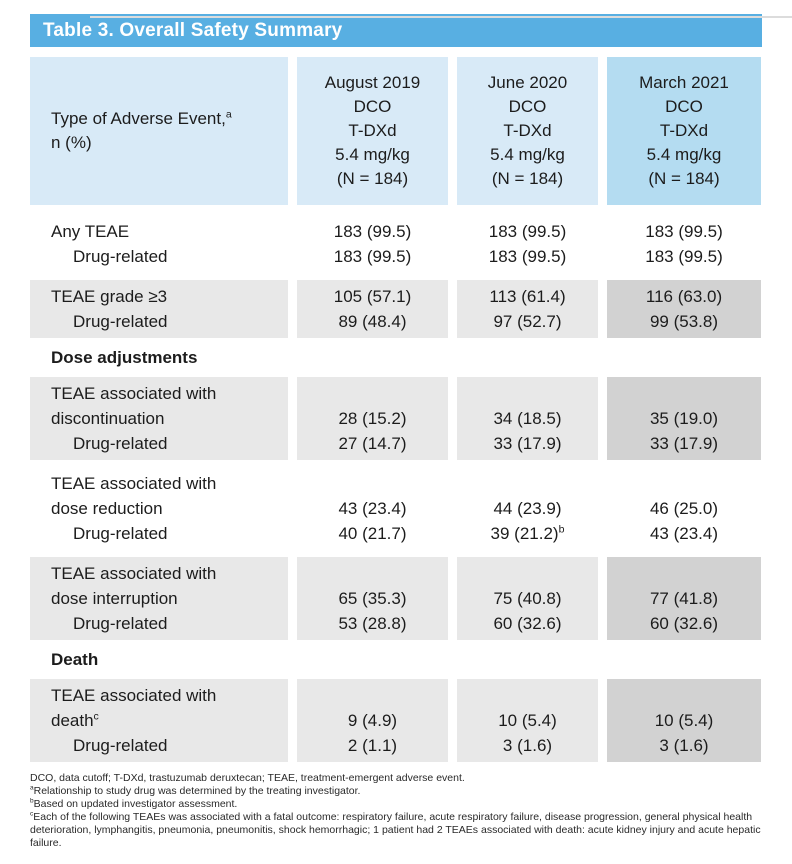 This screenshot has width=792, height=864. Describe the element at coordinates (524, 533) in the screenshot. I see `value-text: 39 (21.2)` at that location.